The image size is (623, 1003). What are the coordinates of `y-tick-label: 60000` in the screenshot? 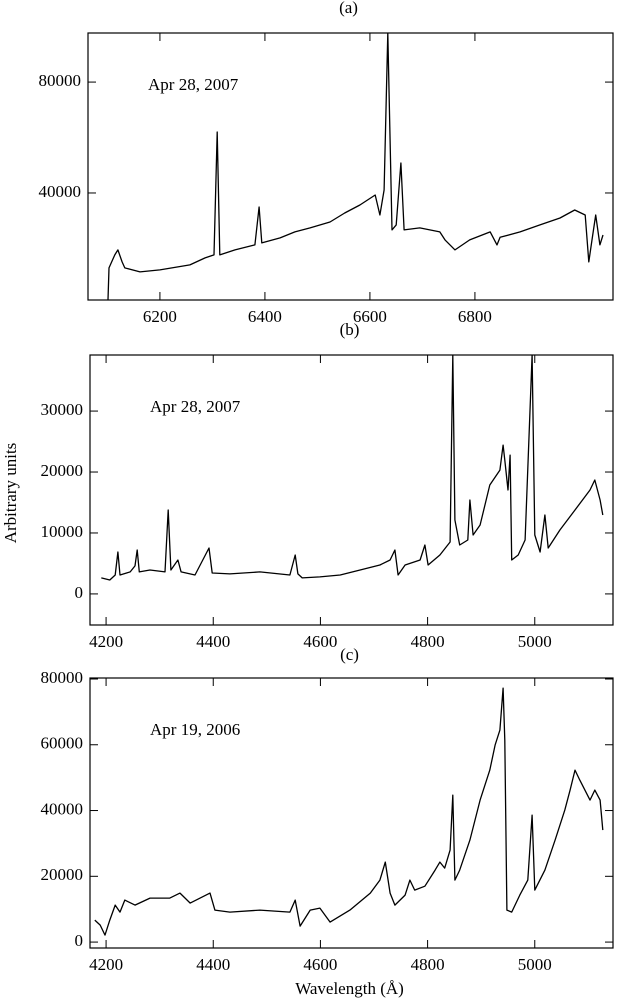 It's located at (62, 743).